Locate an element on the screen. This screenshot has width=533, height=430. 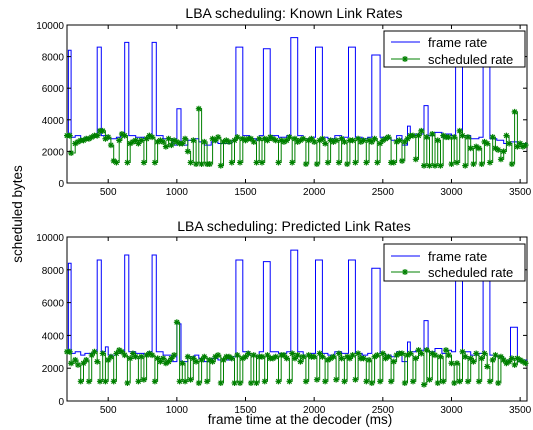
y-tick-label: 6000 is located at coordinates (53, 304).